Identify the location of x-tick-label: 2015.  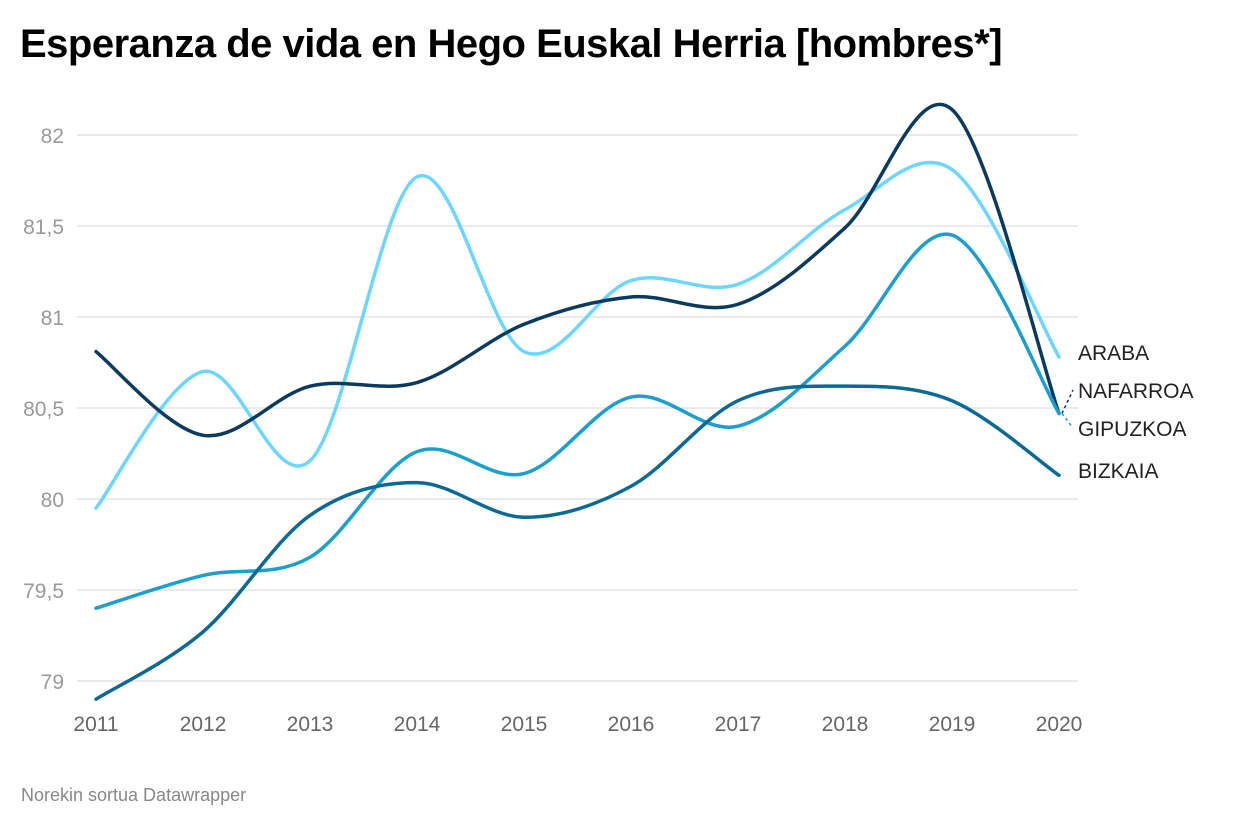
(524, 724).